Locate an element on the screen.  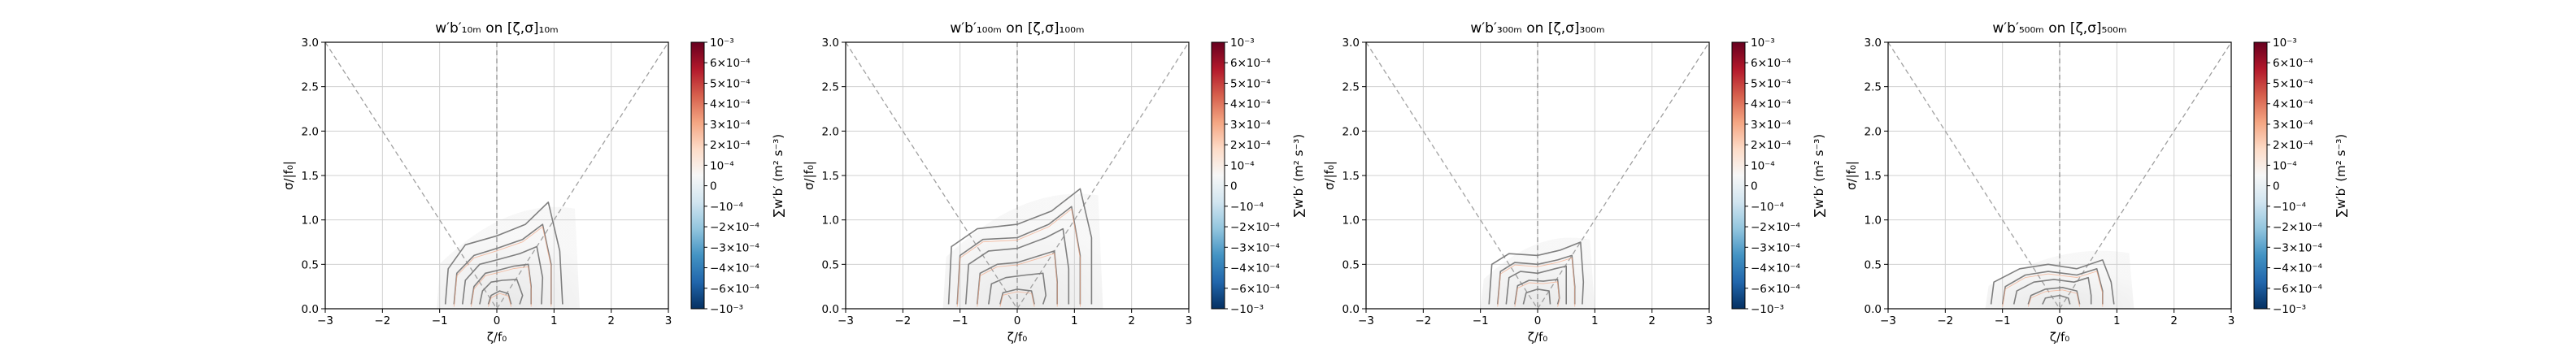
x-tick-label: 0 is located at coordinates (1018, 321).